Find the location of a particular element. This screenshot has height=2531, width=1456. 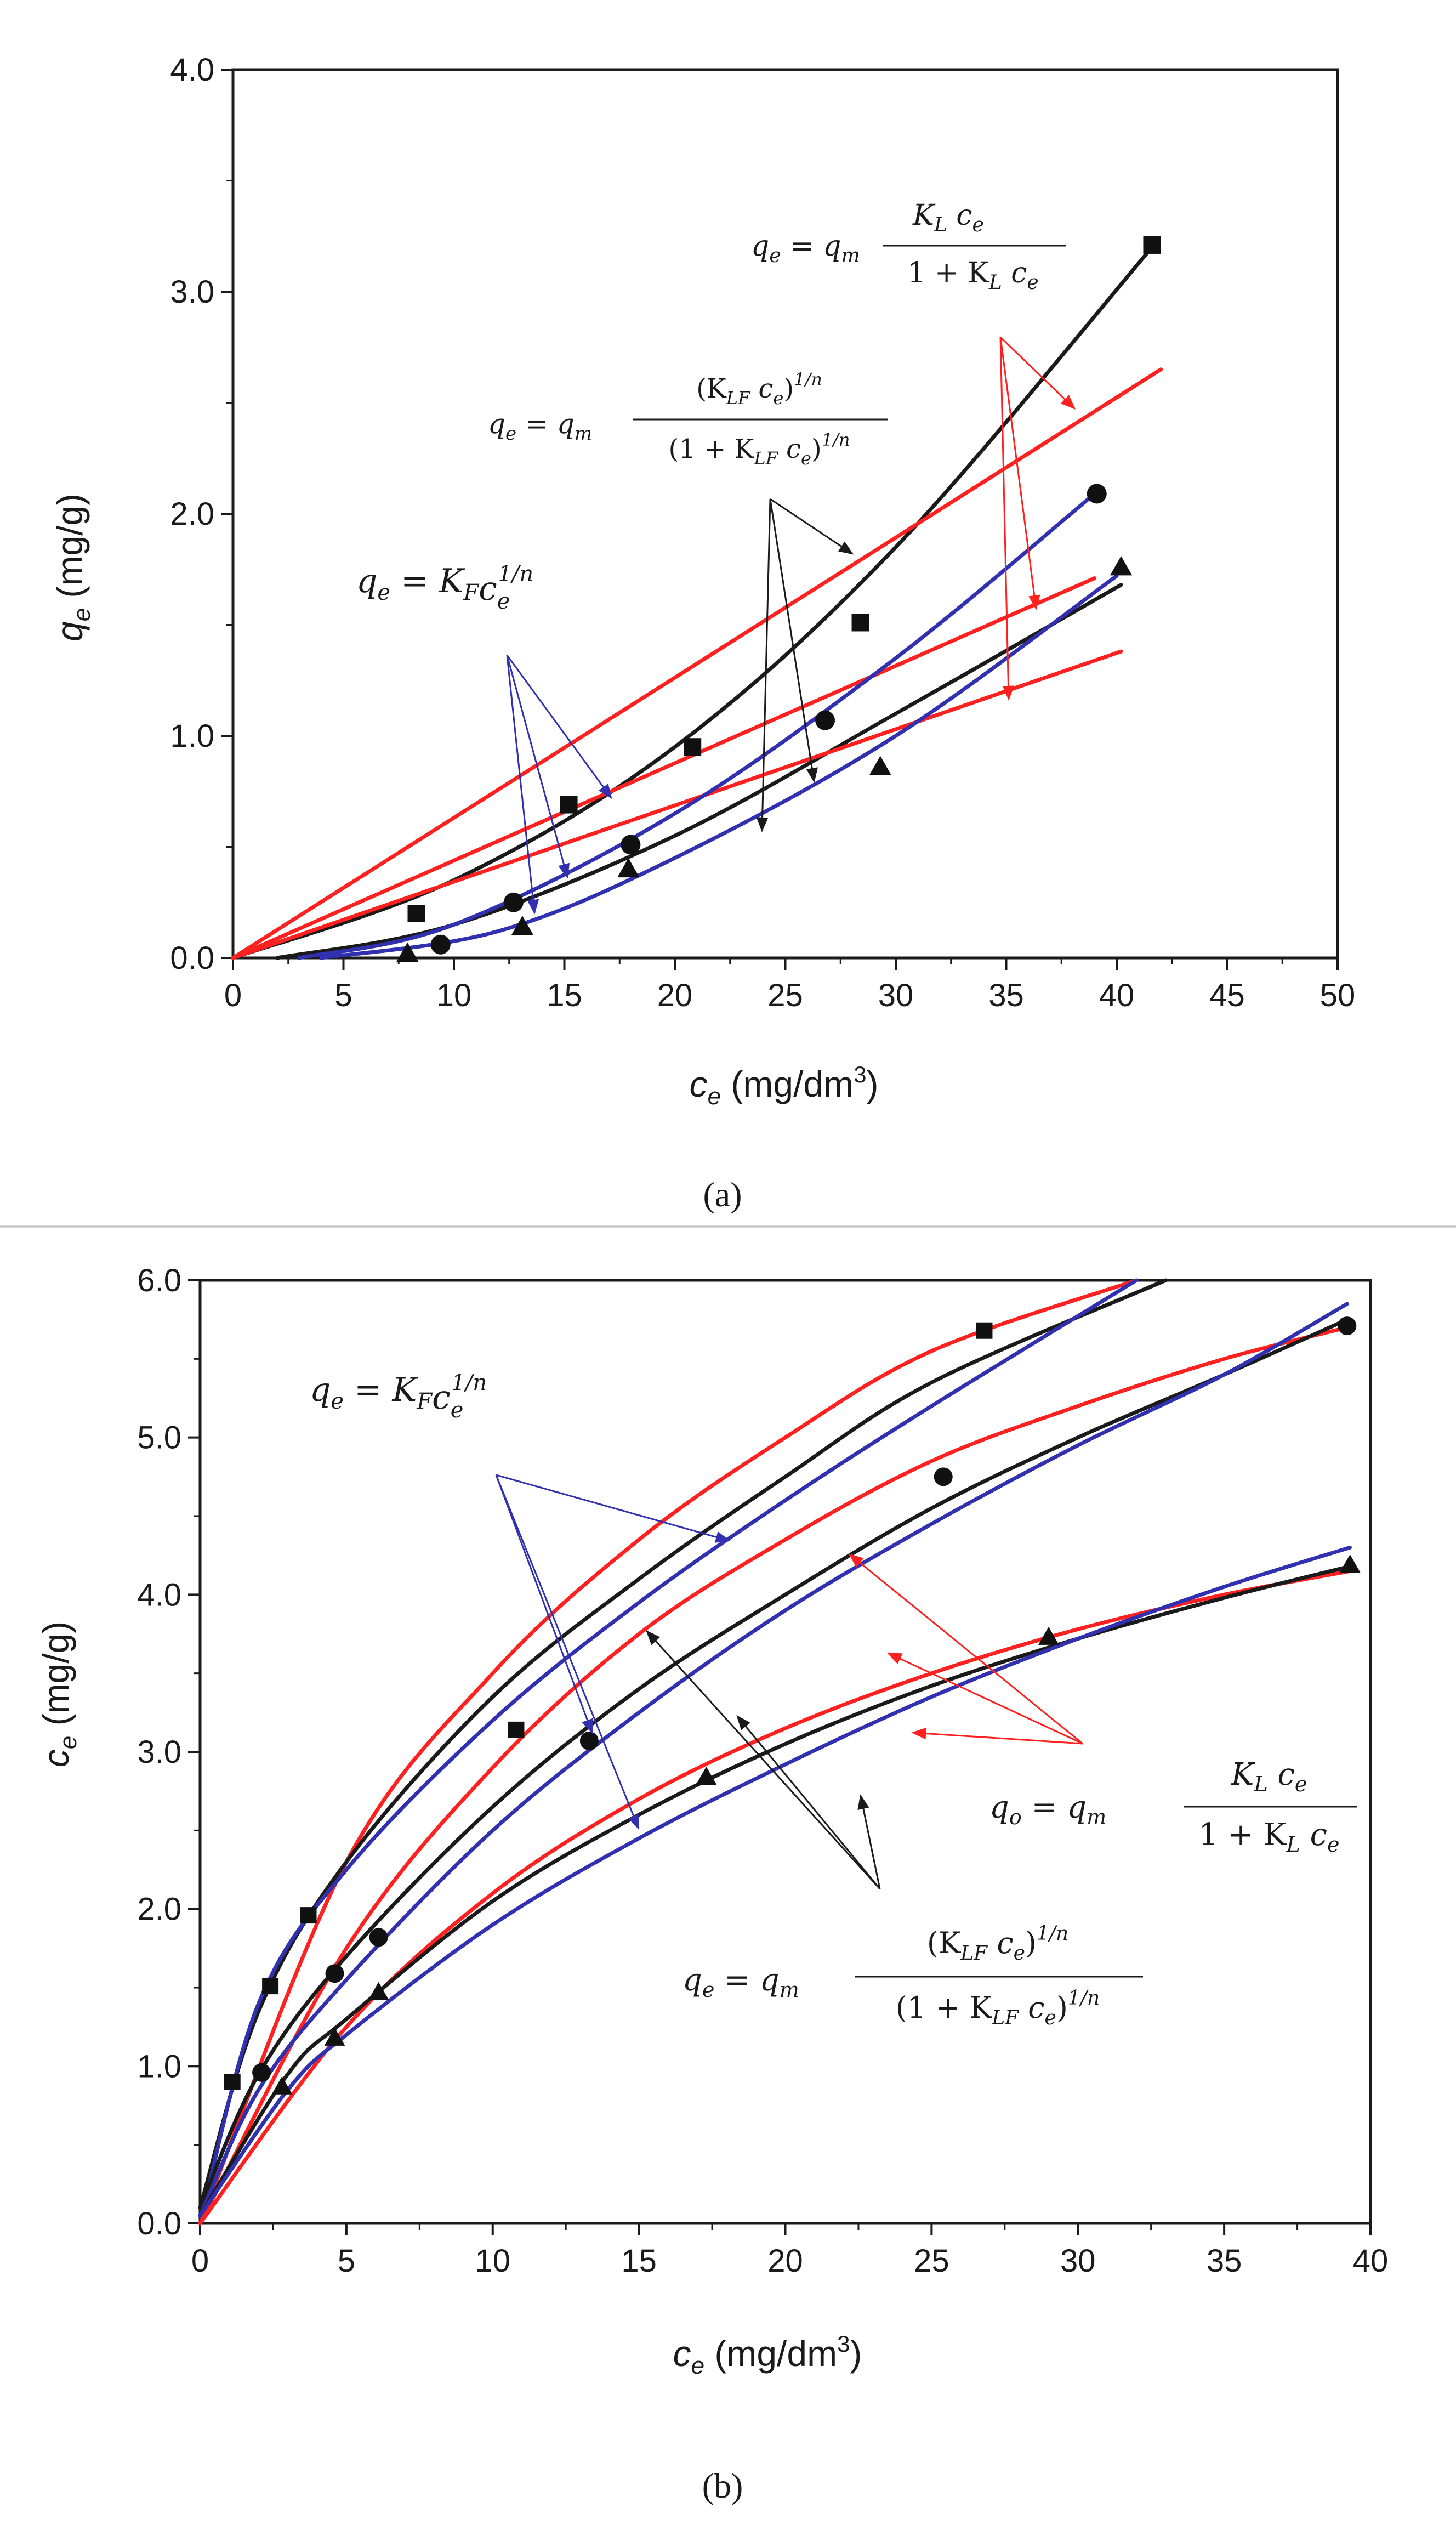

y-tick-label: 5.0 is located at coordinates (159, 1438).